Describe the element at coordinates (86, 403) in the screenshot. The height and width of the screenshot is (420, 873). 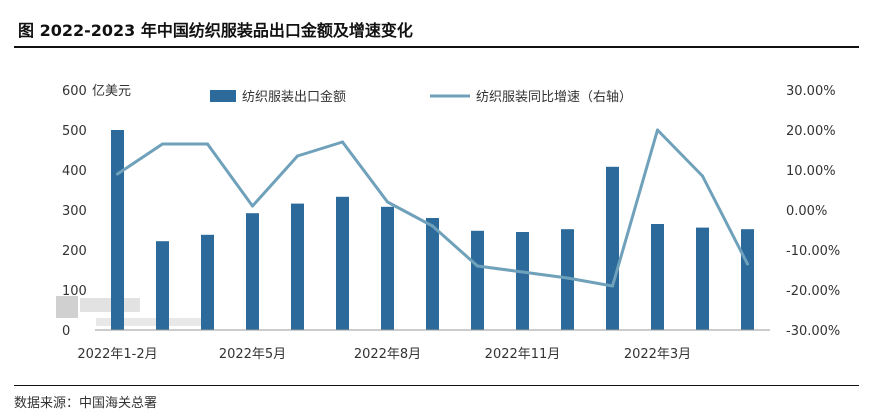
I see `source-text: 数据来源：中国海关总署` at that location.